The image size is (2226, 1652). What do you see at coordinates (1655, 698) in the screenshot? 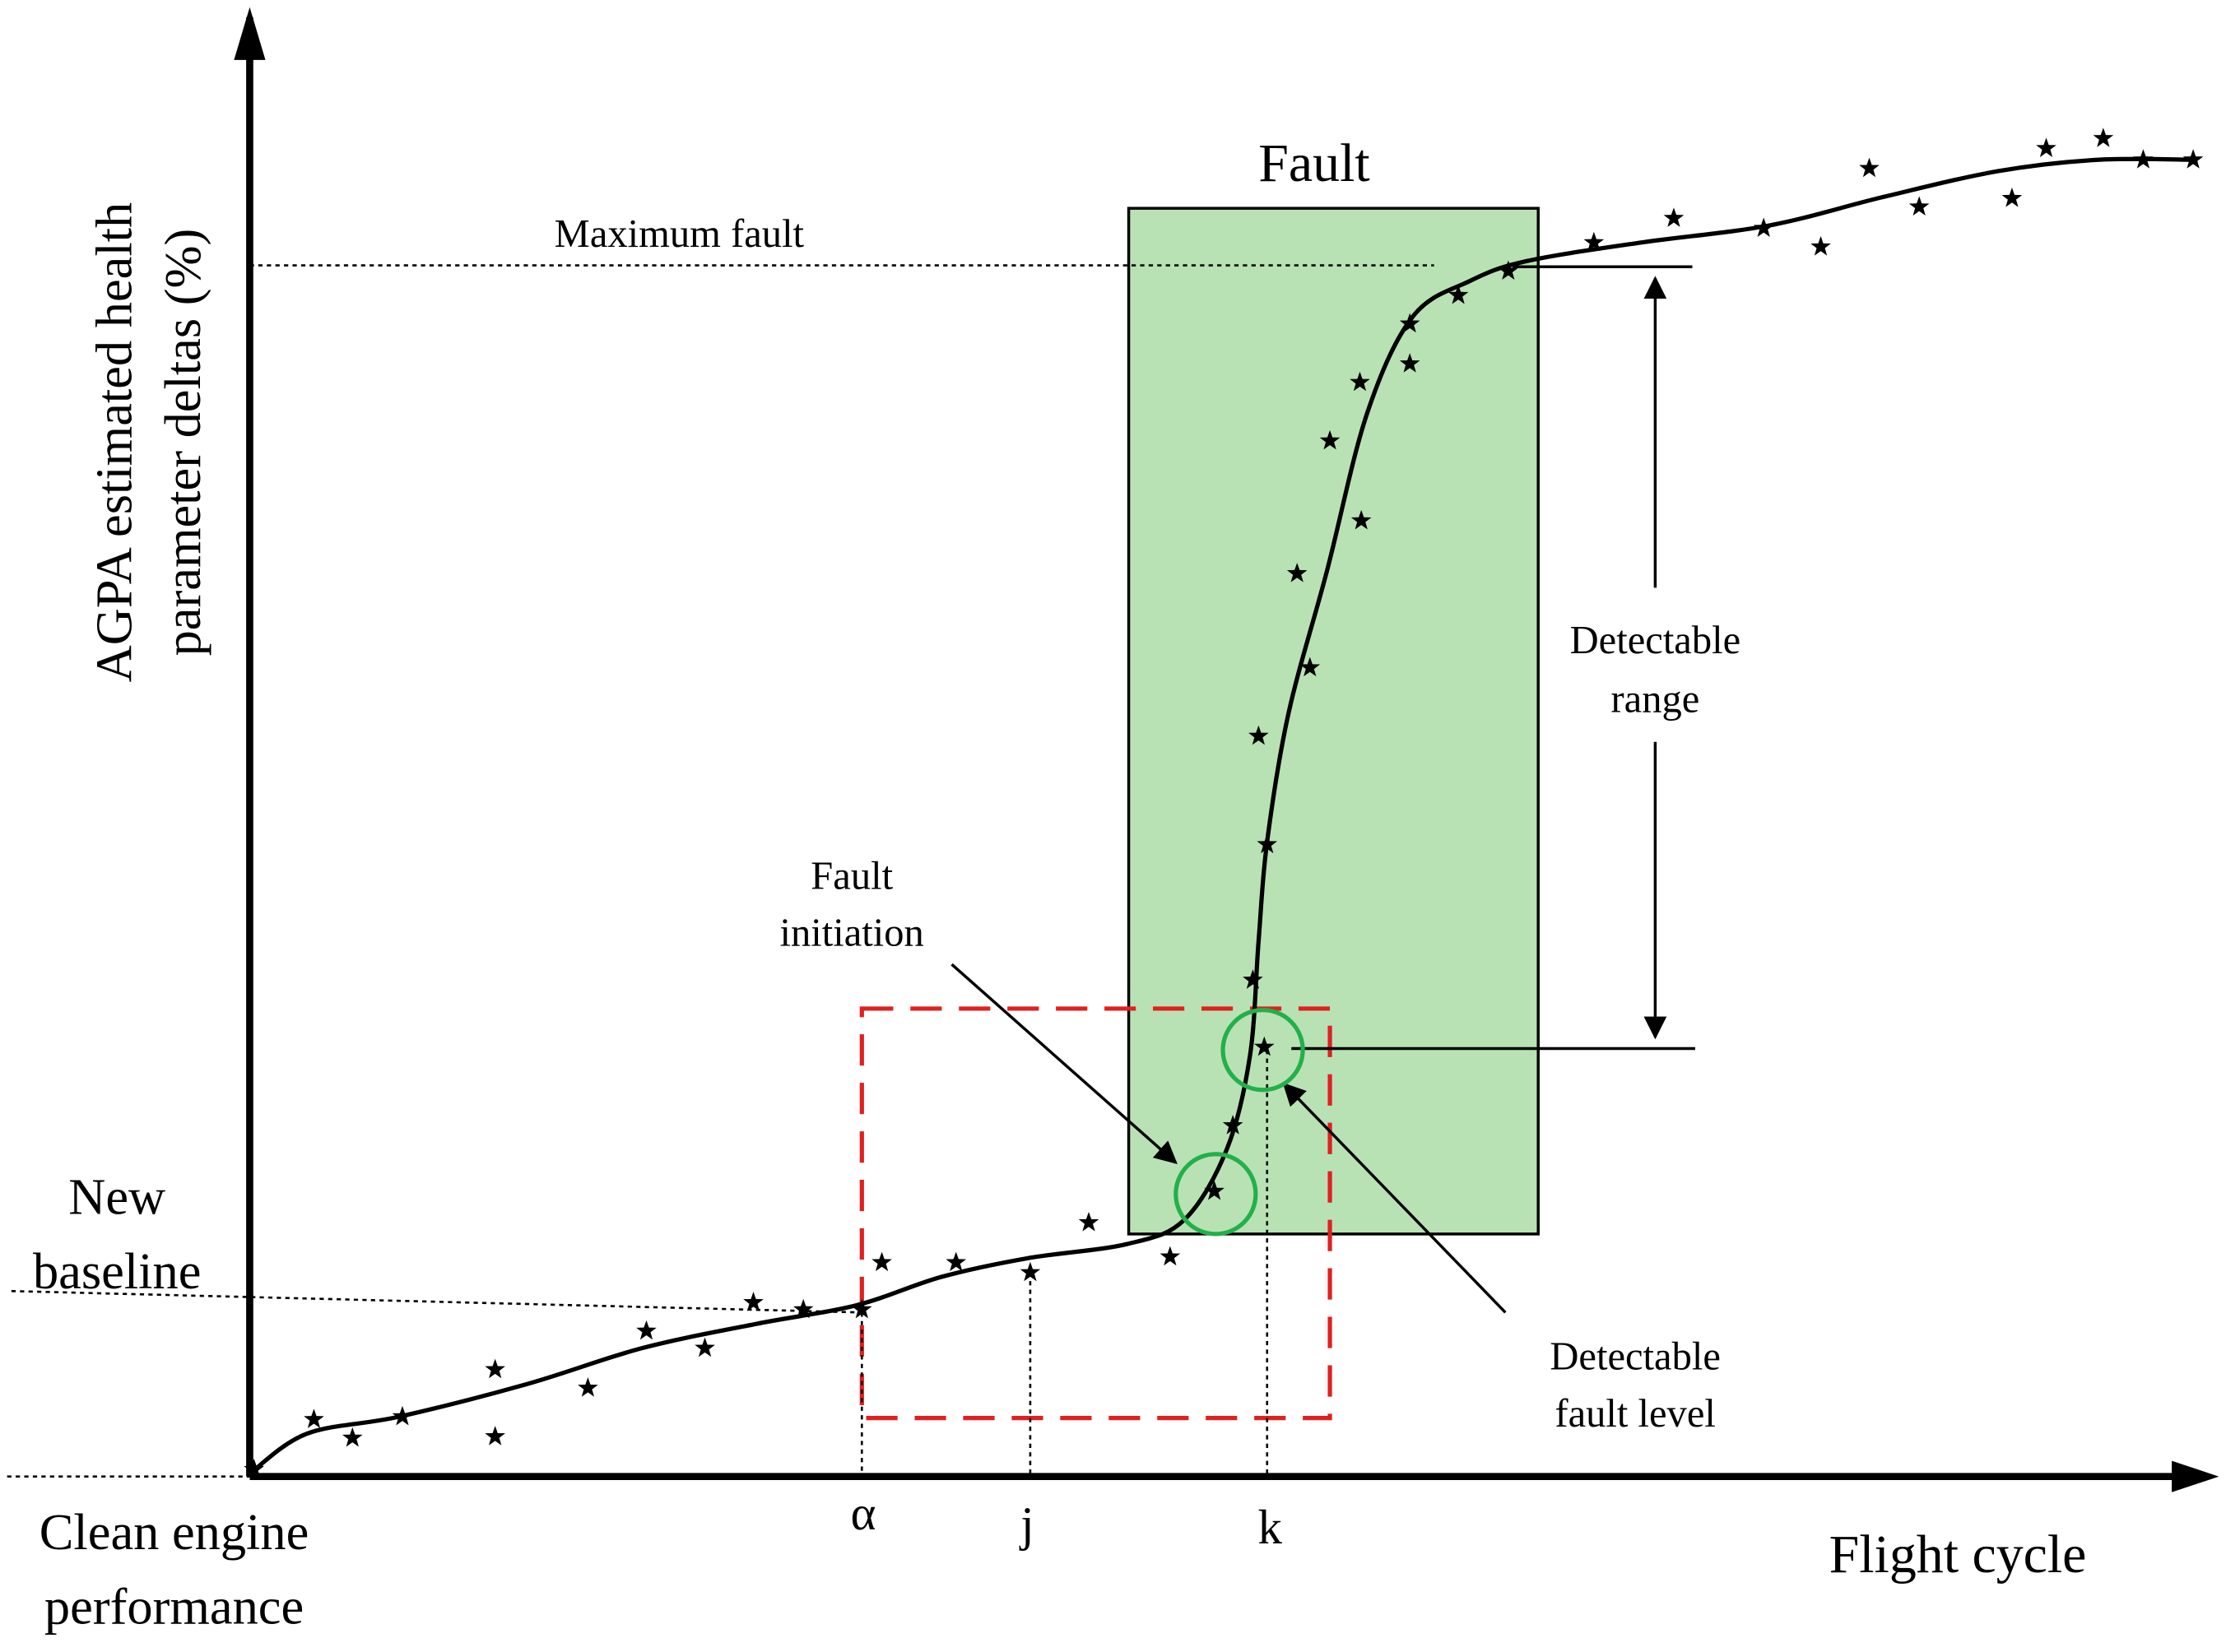
I see `range-label: range` at bounding box center [1655, 698].